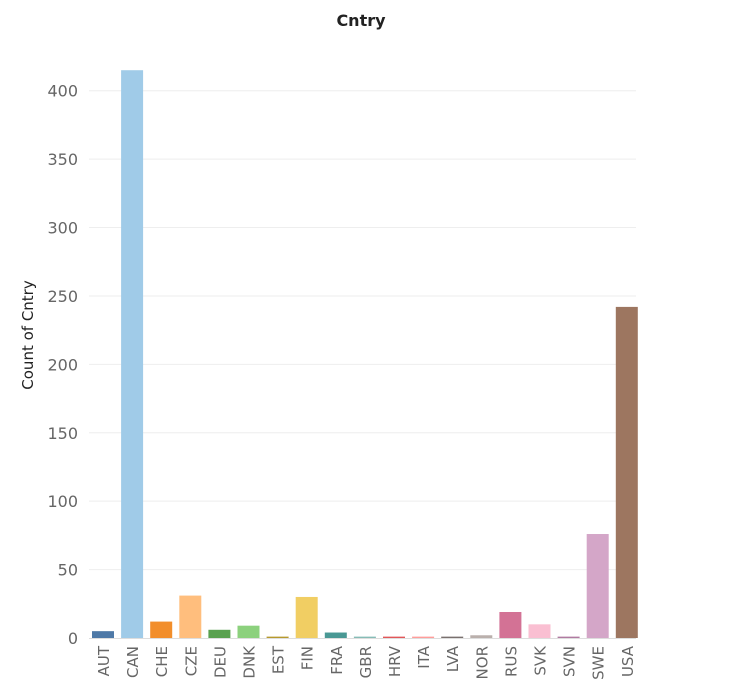 Image resolution: width=750 pixels, height=691 pixels. Describe the element at coordinates (306, 617) in the screenshot. I see `bar-fin` at that location.